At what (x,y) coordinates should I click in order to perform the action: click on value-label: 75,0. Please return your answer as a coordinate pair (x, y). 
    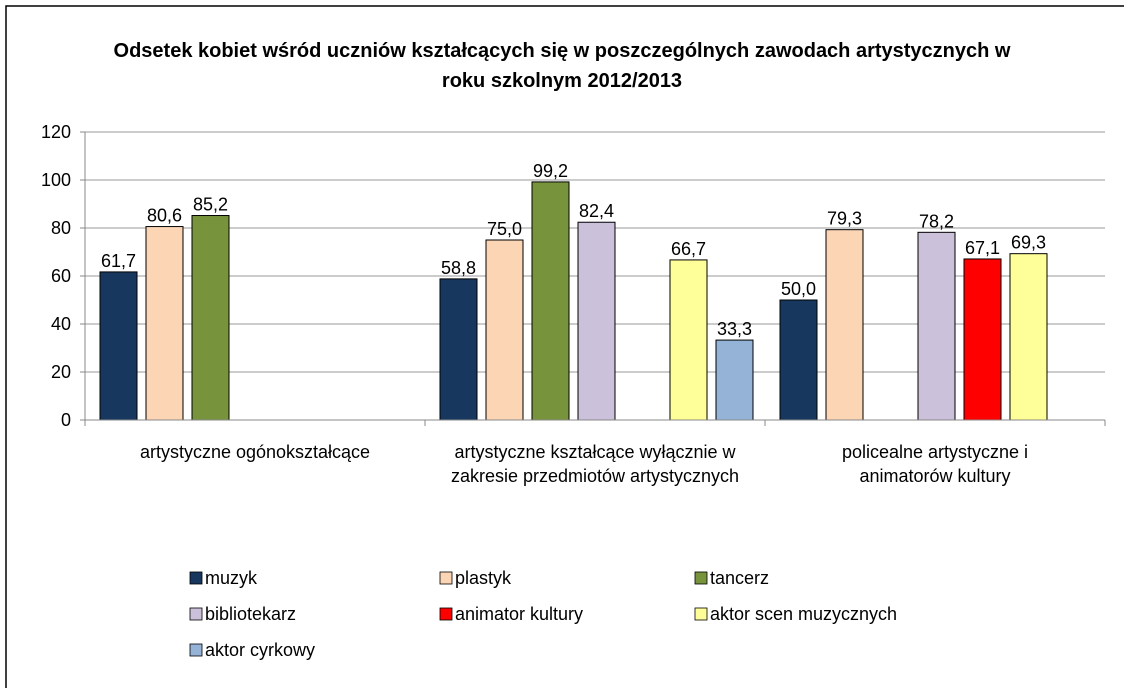
    Looking at the image, I should click on (504, 229).